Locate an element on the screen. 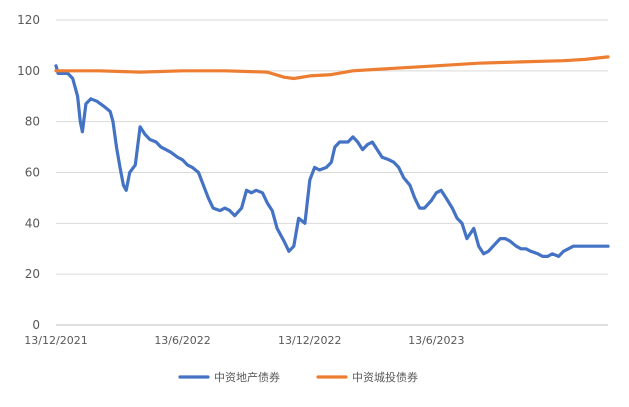 This screenshot has height=407, width=629. x-tick-label: 13/12/2022 is located at coordinates (309, 340).